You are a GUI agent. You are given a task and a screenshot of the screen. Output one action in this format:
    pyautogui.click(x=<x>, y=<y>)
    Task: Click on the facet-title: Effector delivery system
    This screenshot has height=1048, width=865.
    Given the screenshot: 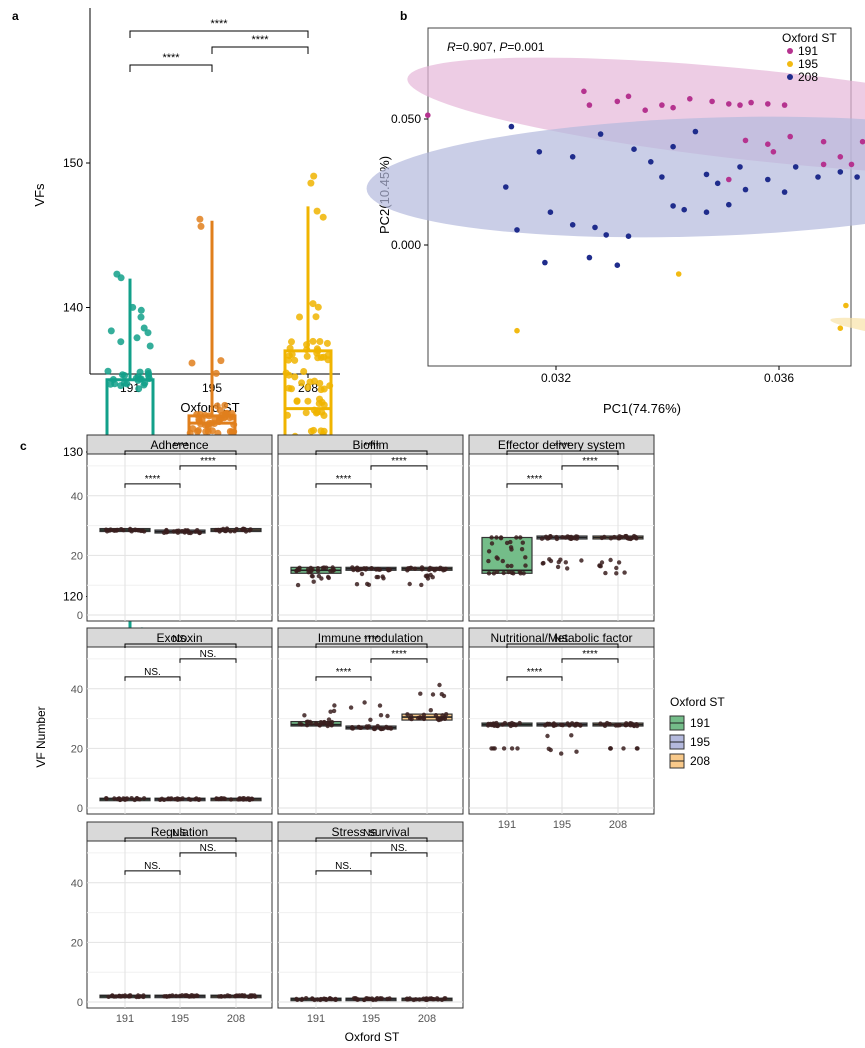 What is the action you would take?
    pyautogui.click(x=561, y=445)
    